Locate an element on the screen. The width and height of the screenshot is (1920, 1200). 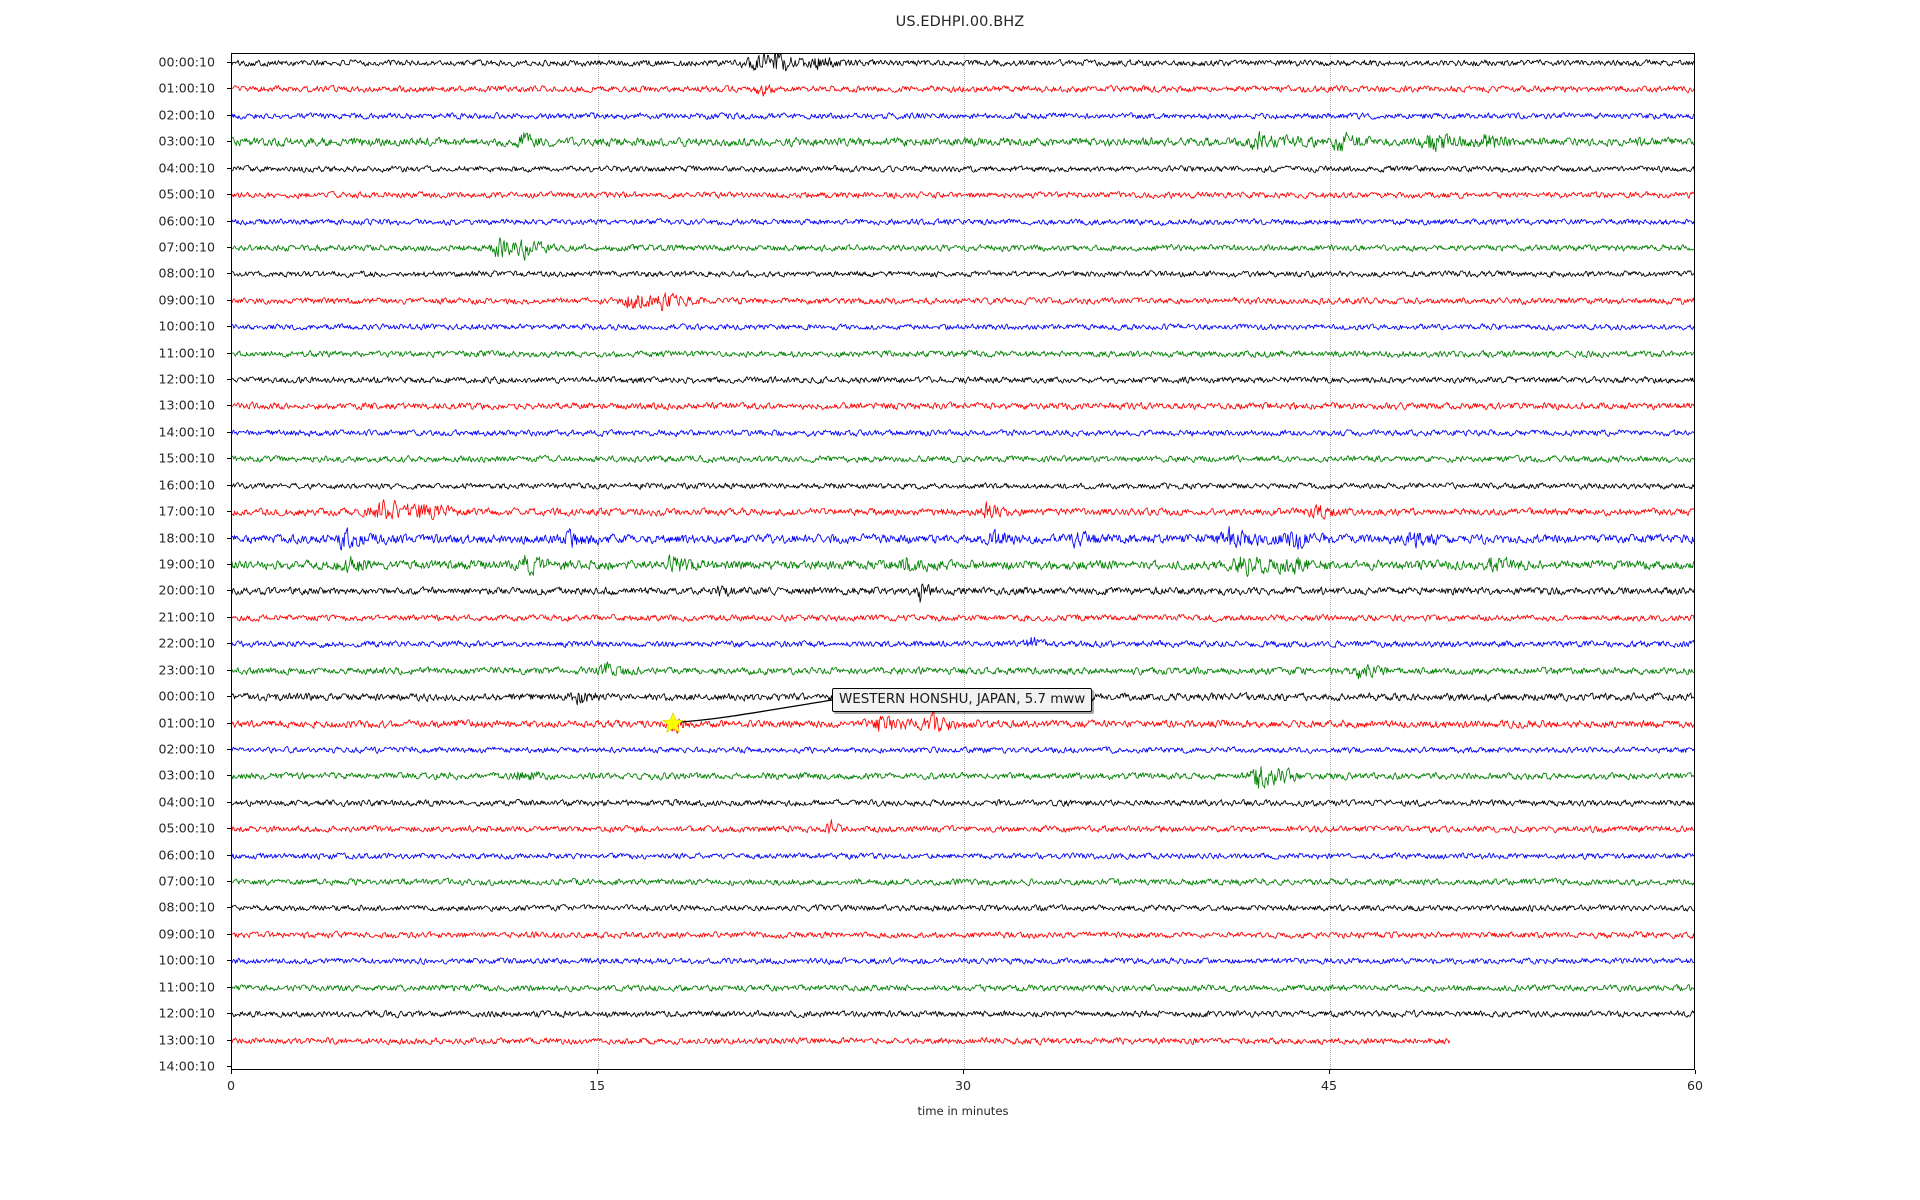
y-axis-tick-label: 20:00:10 is located at coordinates (186, 590).